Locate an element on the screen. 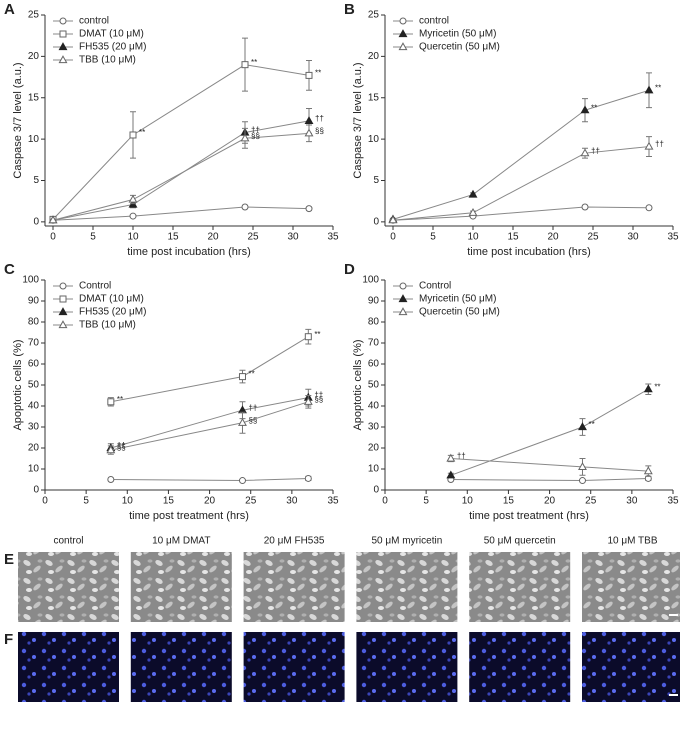 The width and height of the screenshot is (680, 754). column-label: 20 μM FH535 is located at coordinates (294, 541).